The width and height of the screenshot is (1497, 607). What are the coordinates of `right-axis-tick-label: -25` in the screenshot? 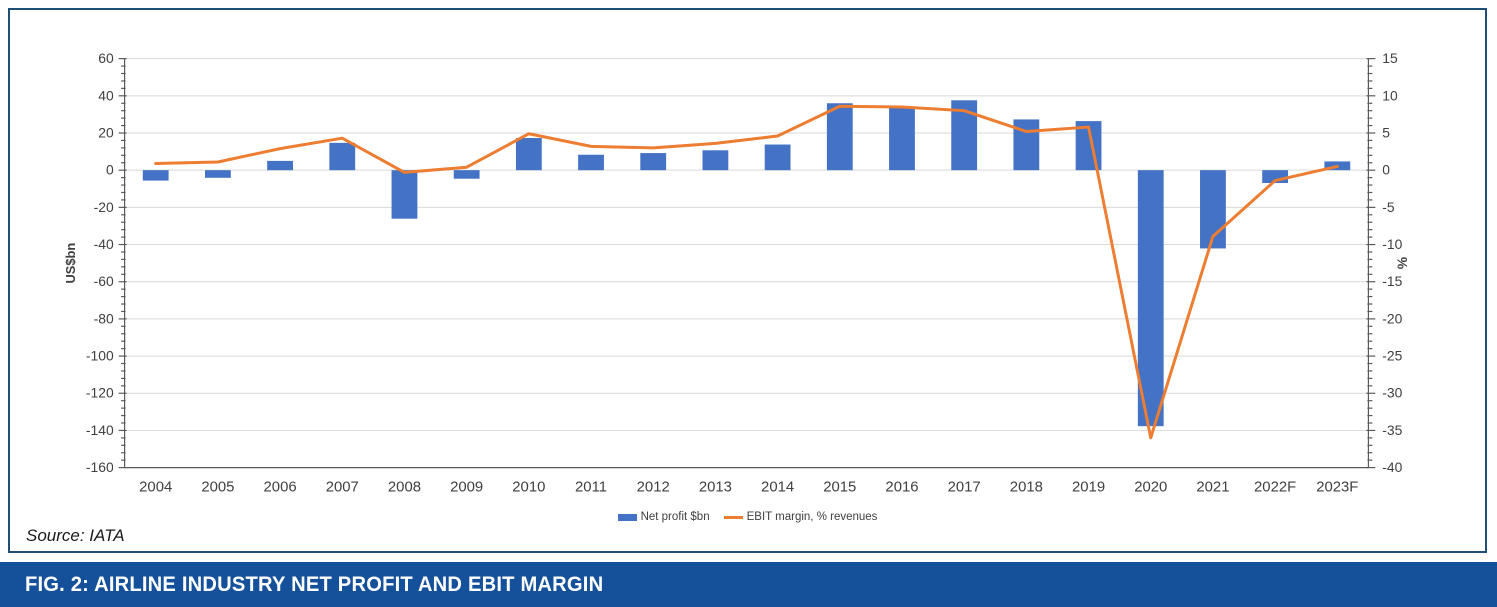 It's located at (1392, 356).